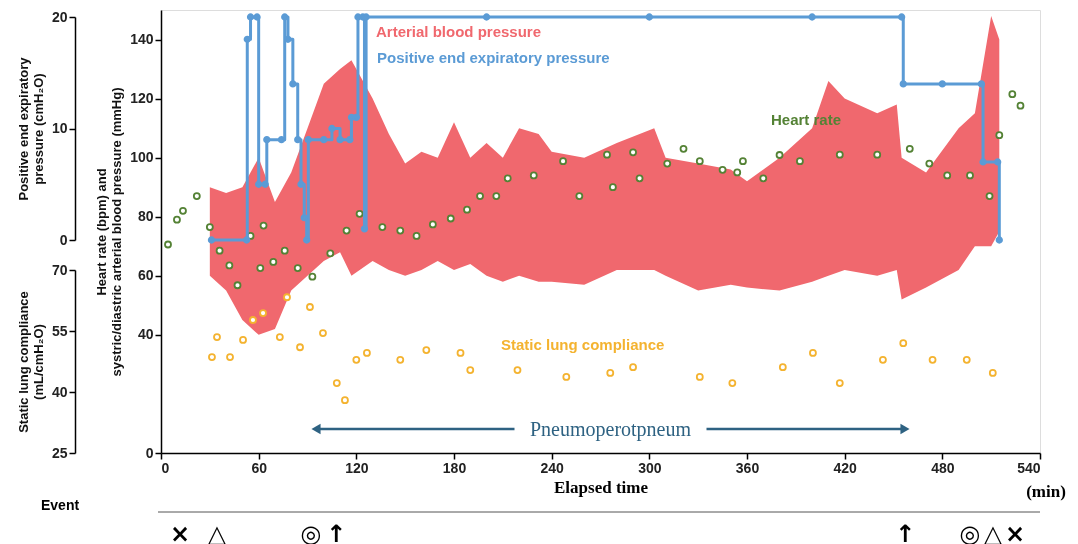 Image resolution: width=1078 pixels, height=544 pixels. Describe the element at coordinates (259, 467) in the screenshot. I see `x-tick-label: 60` at that location.